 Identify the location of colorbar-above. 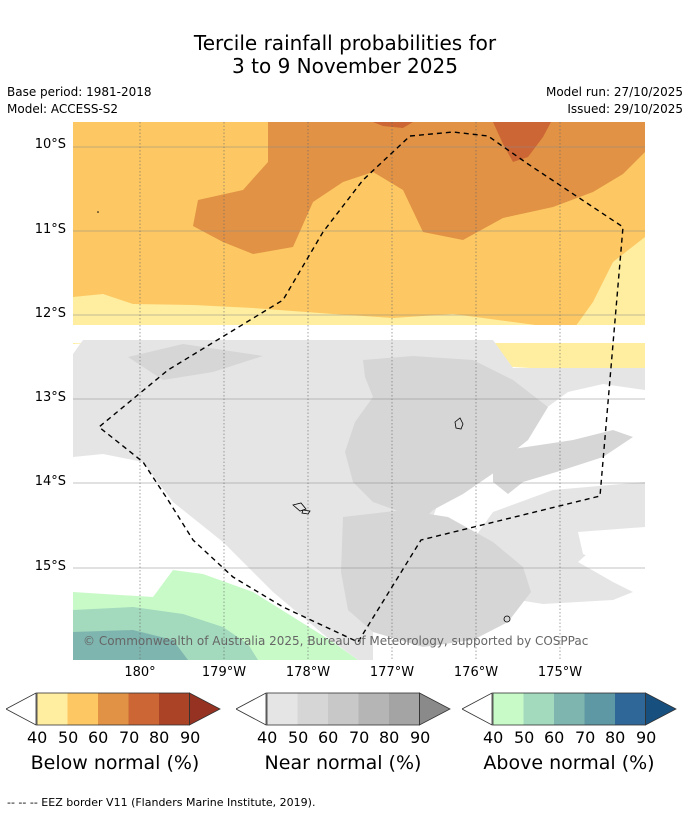
(569, 709).